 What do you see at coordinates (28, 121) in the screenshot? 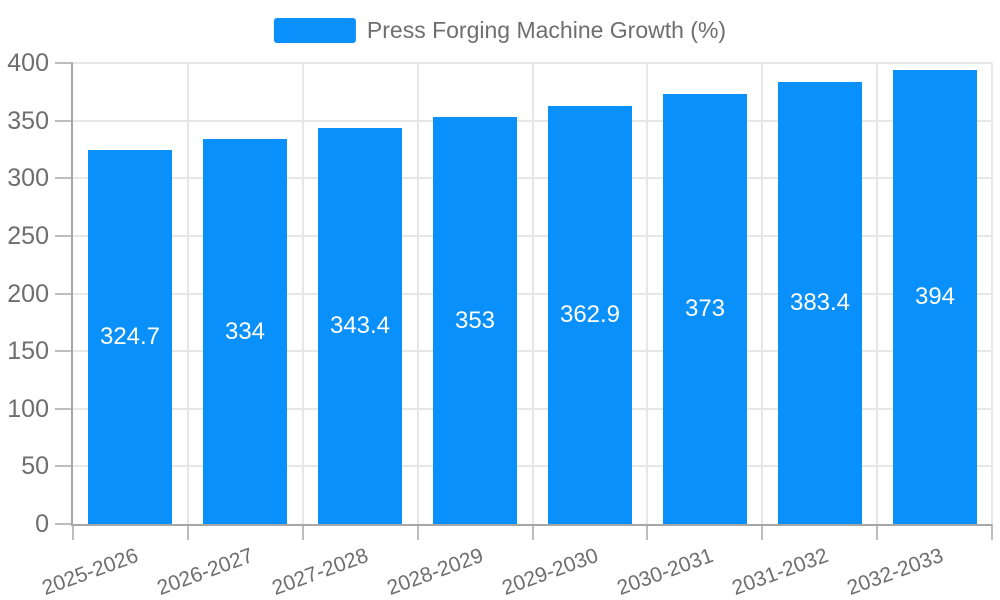
I see `y-axis-label: 350` at bounding box center [28, 121].